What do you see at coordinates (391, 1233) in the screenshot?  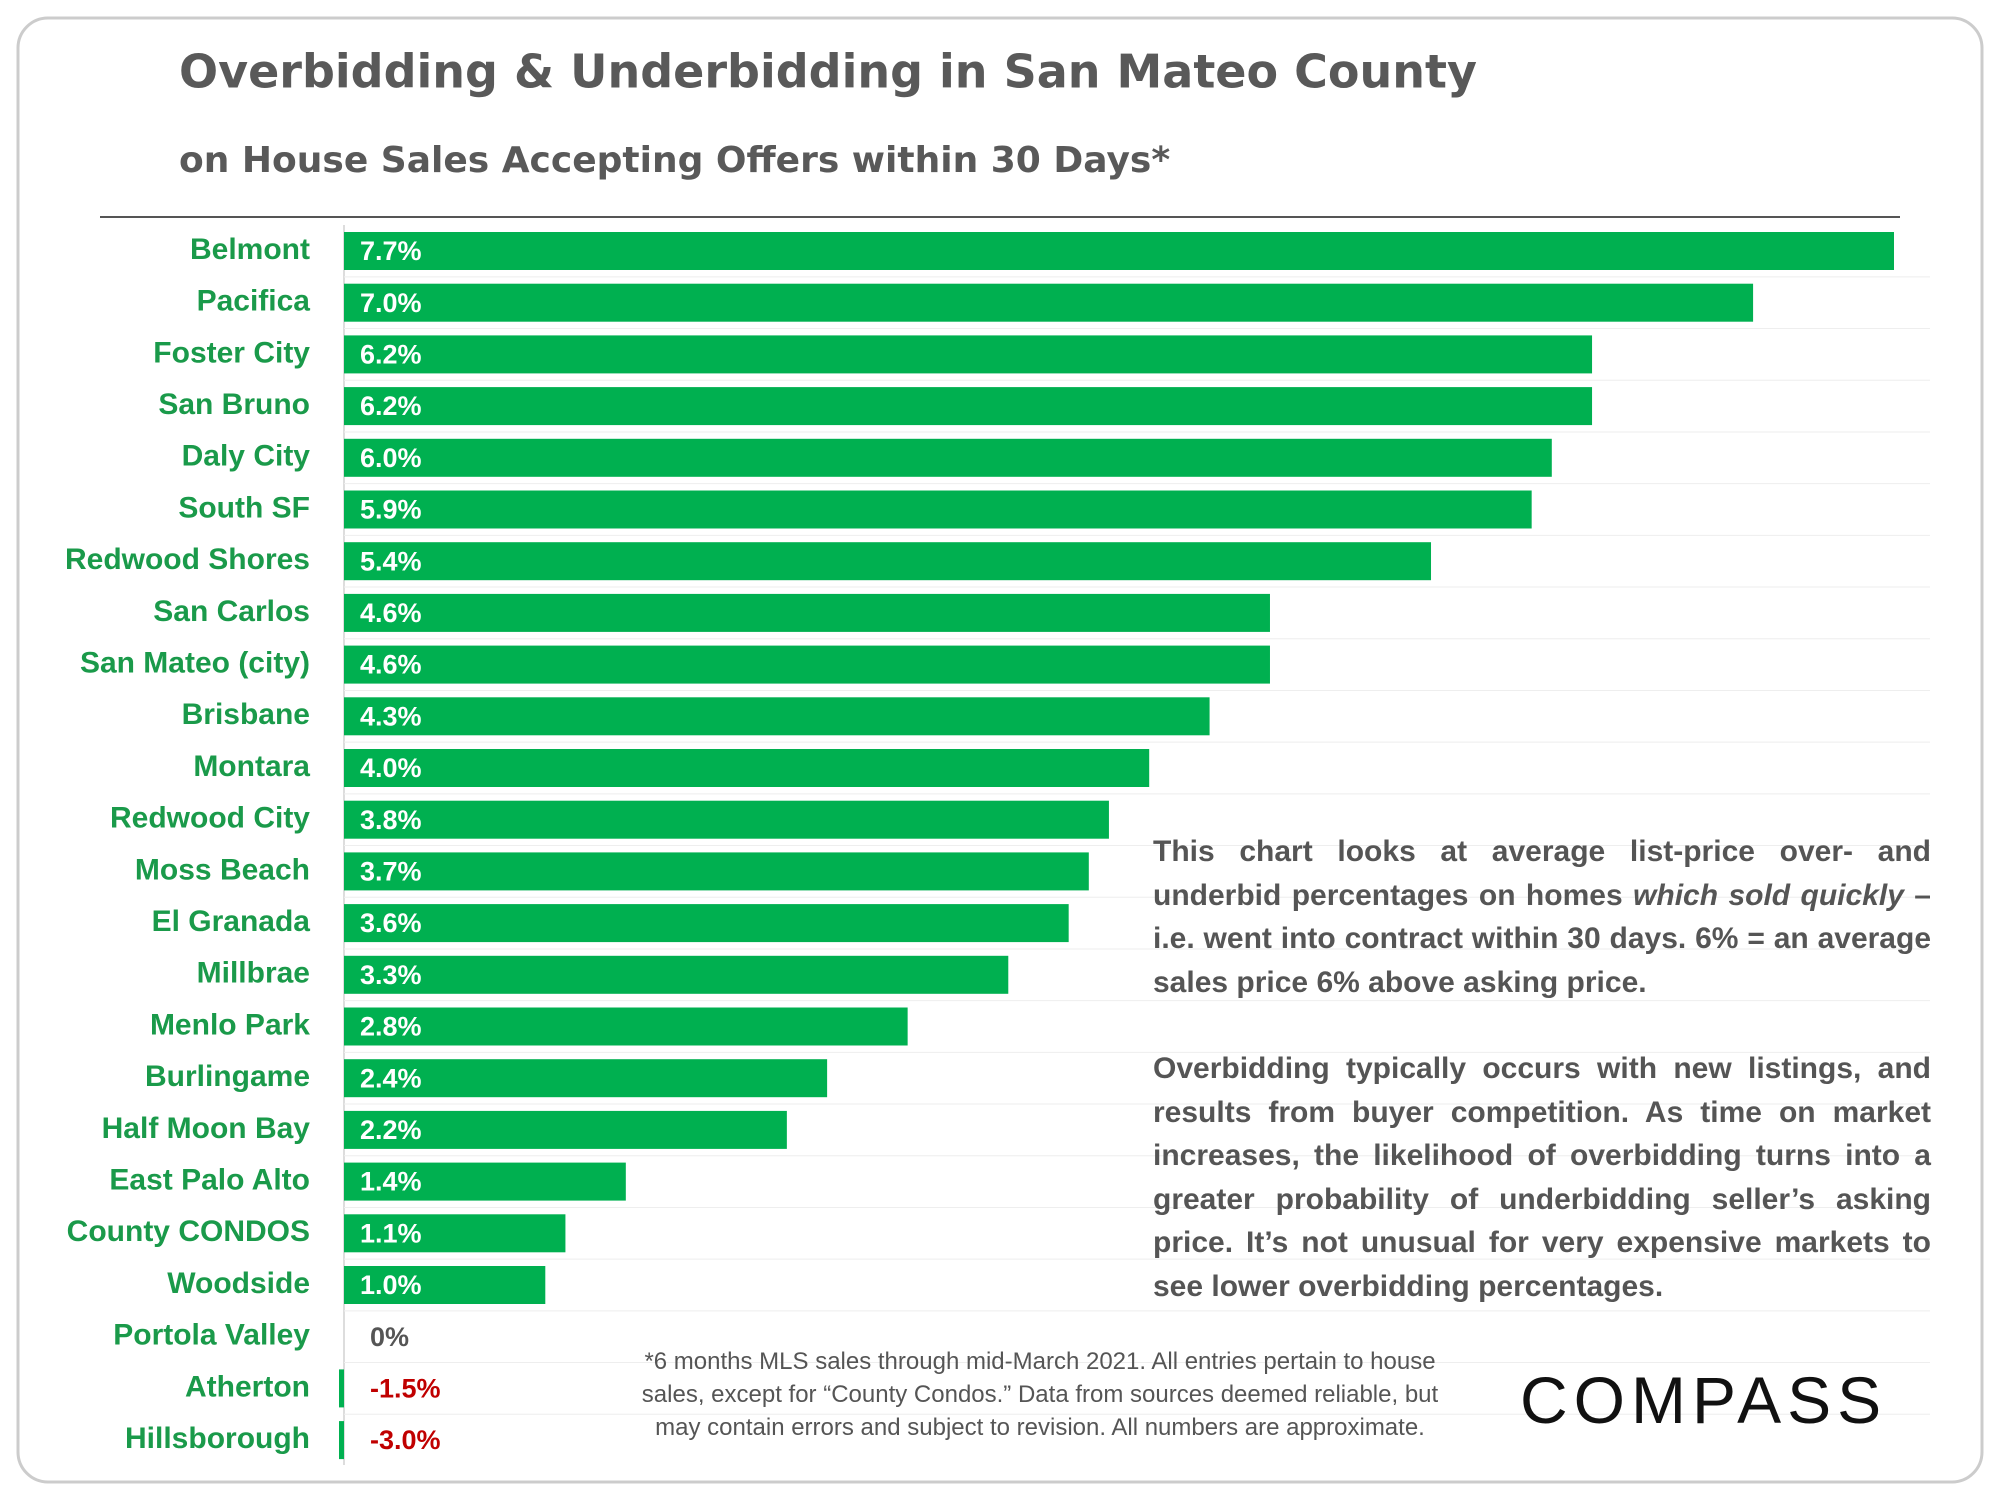 I see `value-label: 1.1%` at bounding box center [391, 1233].